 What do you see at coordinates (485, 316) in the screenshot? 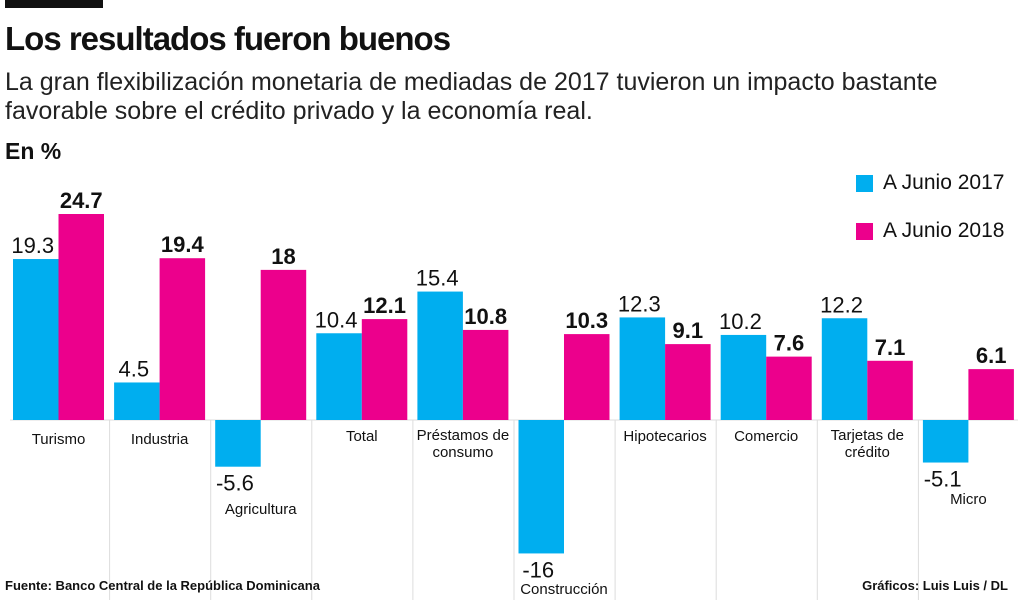
I see `data-label: 10.8` at bounding box center [485, 316].